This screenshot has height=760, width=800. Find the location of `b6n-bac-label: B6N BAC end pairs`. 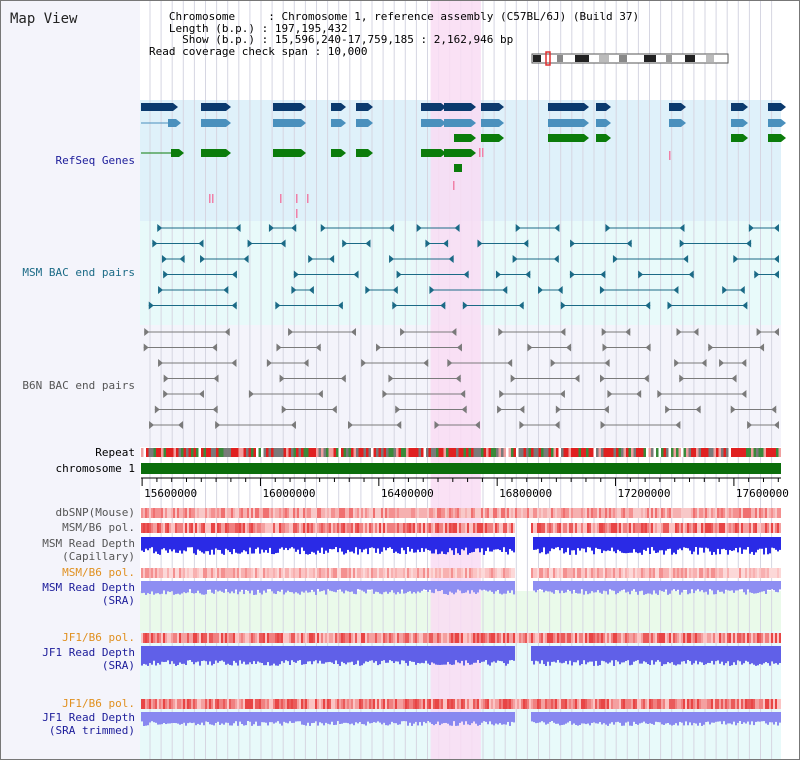

b6n-bac-label: B6N BAC end pairs is located at coordinates (78, 385).